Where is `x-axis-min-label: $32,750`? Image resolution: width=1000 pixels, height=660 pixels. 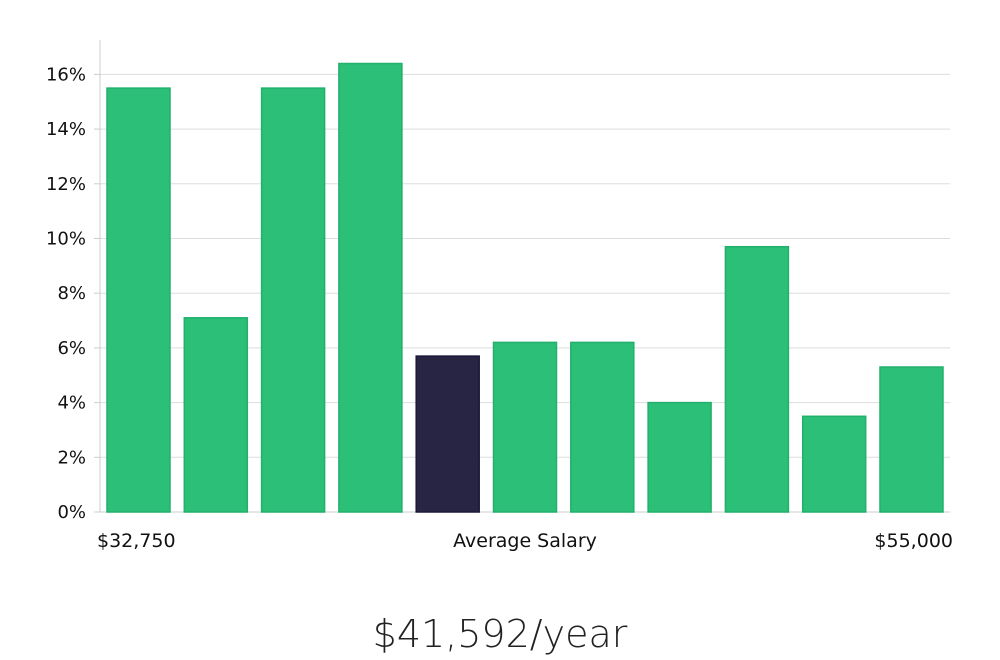 x-axis-min-label: $32,750 is located at coordinates (136, 541).